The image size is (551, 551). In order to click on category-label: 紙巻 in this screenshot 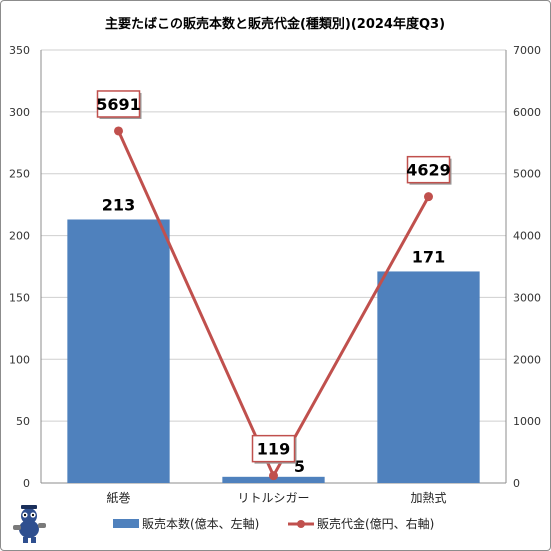, I will do `click(118, 497)`.